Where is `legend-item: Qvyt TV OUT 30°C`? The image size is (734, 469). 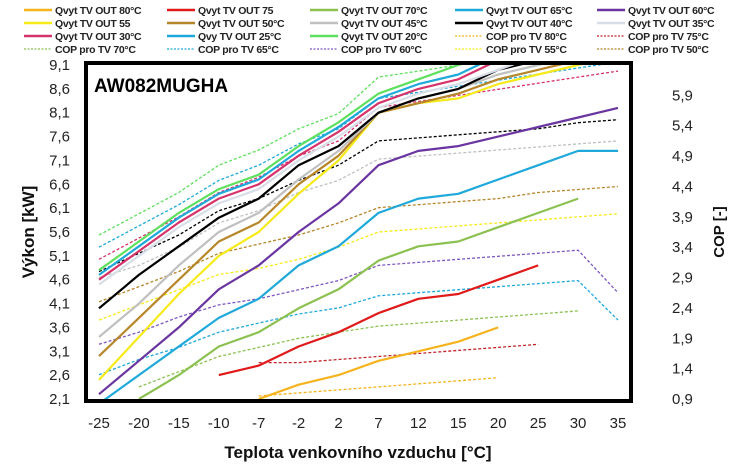 legend-item: Qvyt TV OUT 30°C is located at coordinates (83, 37).